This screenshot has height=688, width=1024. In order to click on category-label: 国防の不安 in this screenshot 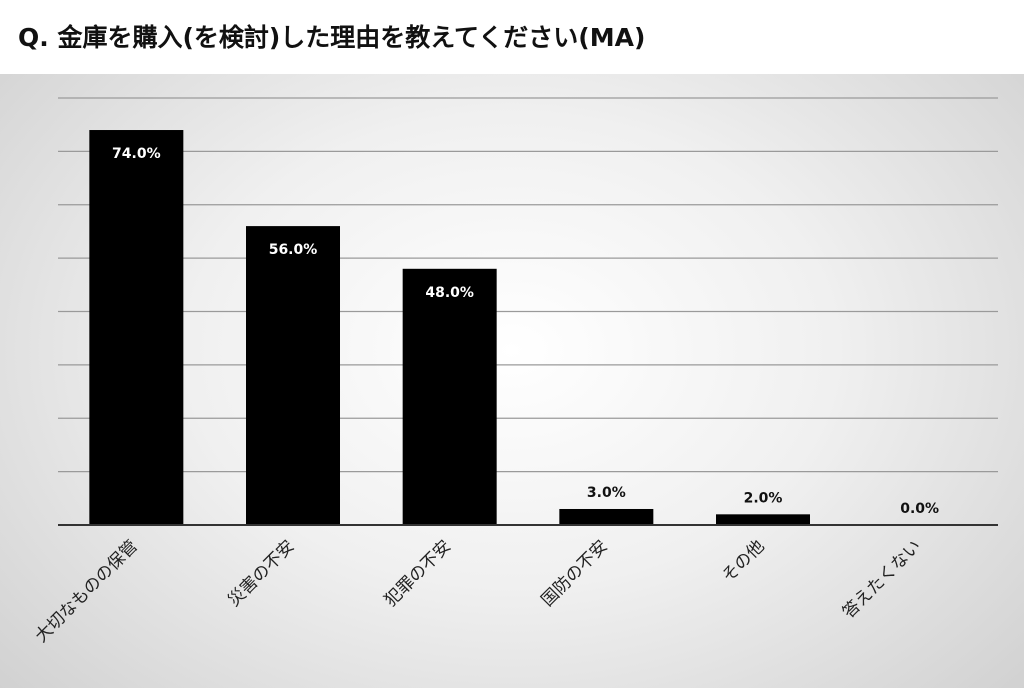, I will do `click(575, 573)`.